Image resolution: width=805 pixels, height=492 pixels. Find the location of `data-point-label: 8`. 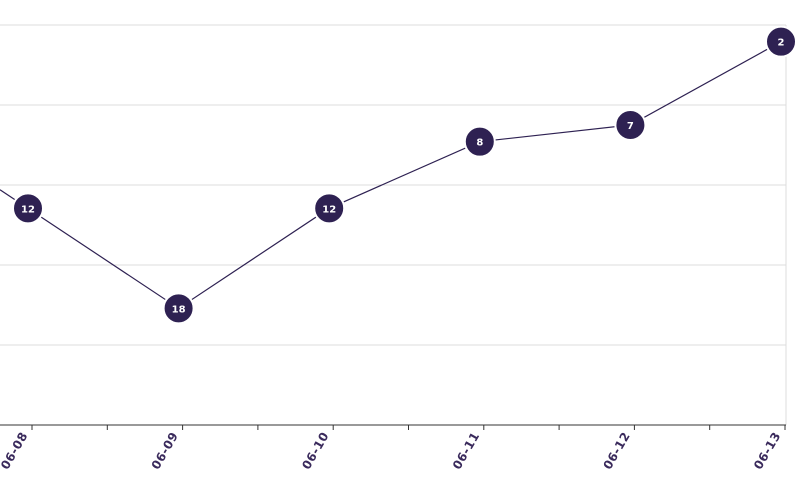

data-point-label: 8 is located at coordinates (479, 143).